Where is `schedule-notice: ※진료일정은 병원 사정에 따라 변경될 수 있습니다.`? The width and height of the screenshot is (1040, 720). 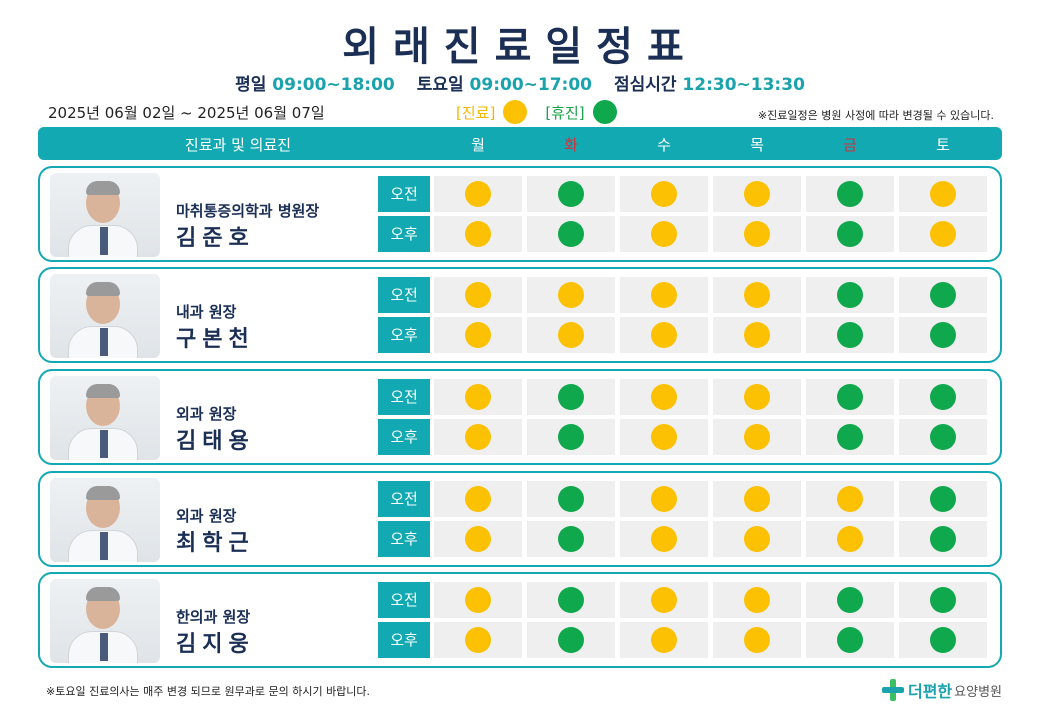 schedule-notice: ※진료일정은 병원 사정에 따라 변경될 수 있습니다. is located at coordinates (875, 115).